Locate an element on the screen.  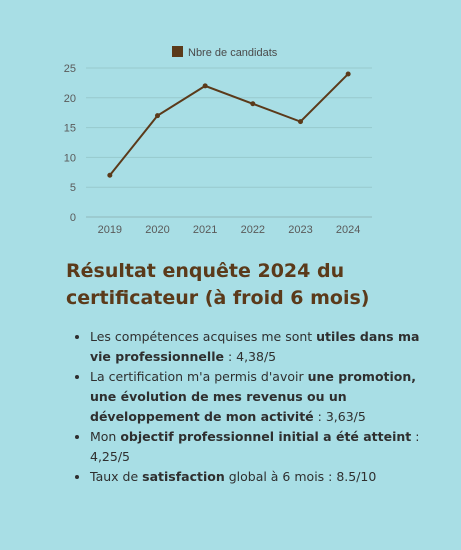
chart-legend: Nbre de candidats is located at coordinates (225, 52).